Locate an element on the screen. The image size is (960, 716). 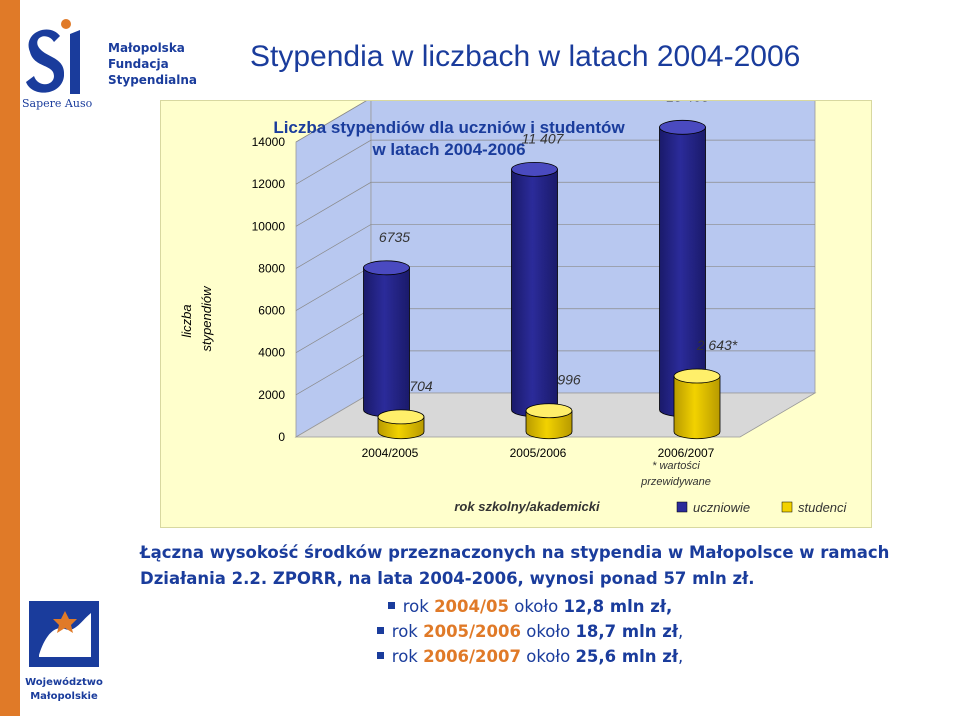
data-label-studenci: 996 is located at coordinates (569, 380).